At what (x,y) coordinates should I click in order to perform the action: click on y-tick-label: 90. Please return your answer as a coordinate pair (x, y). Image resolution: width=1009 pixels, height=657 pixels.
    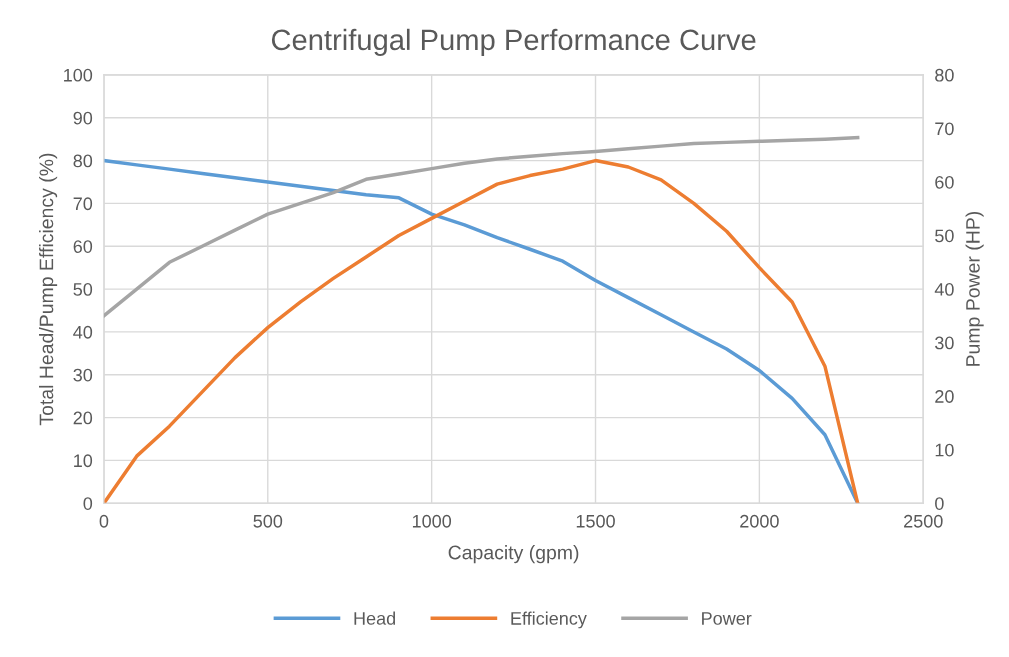
    Looking at the image, I should click on (83, 118).